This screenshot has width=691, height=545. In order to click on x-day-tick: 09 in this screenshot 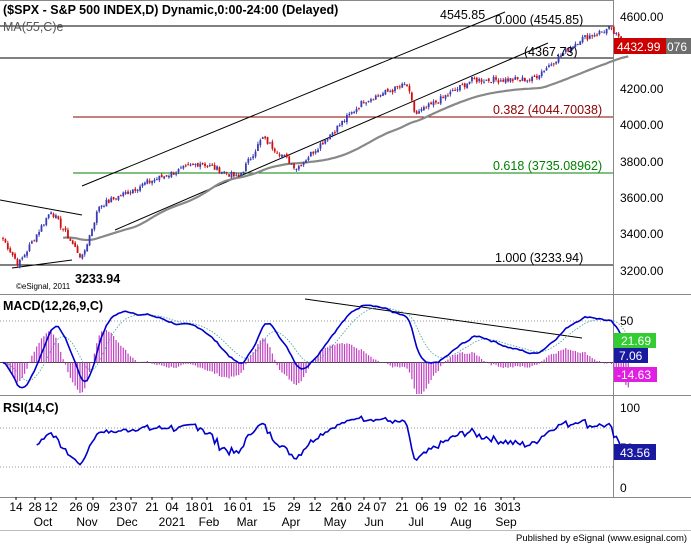, I will do `click(93, 507)`.